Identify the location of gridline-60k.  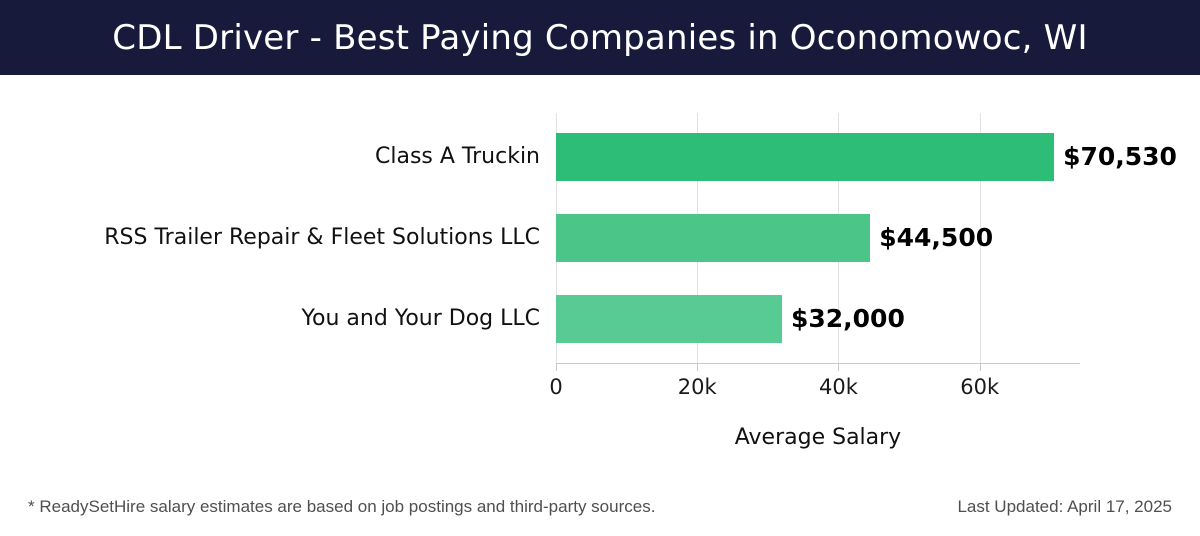
(980, 238).